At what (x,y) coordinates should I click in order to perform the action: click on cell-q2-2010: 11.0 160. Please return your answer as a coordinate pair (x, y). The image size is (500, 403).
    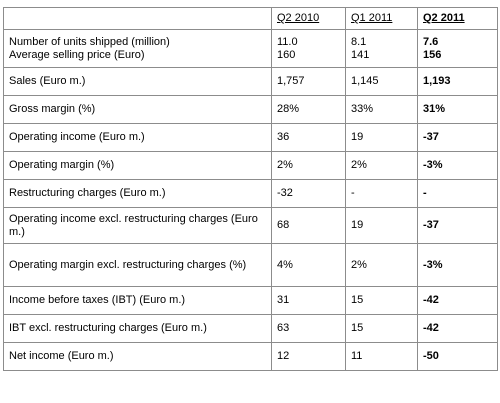
    Looking at the image, I should click on (308, 48).